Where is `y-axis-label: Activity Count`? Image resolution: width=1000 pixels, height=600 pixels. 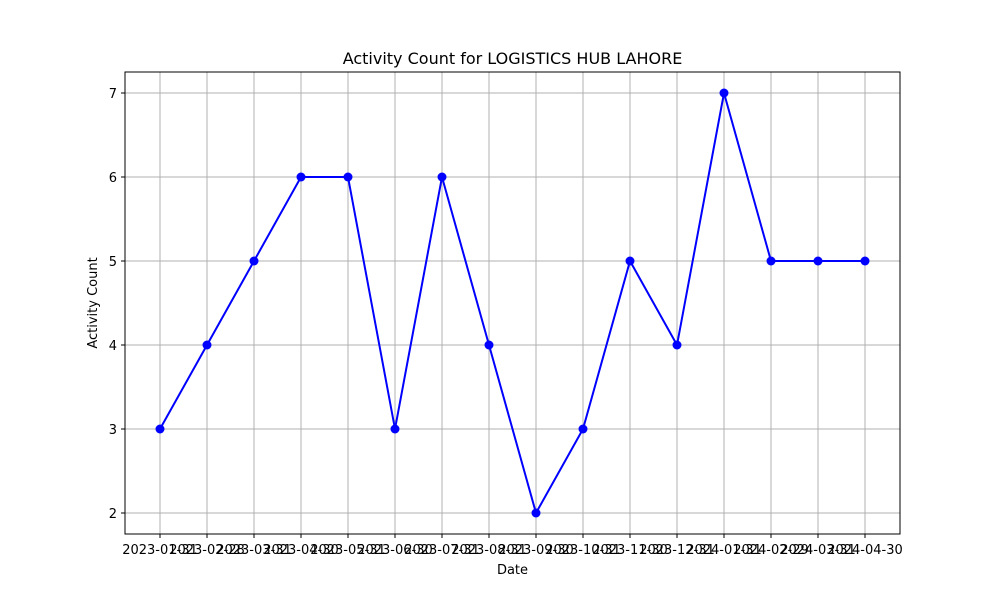 y-axis-label: Activity Count is located at coordinates (93, 302).